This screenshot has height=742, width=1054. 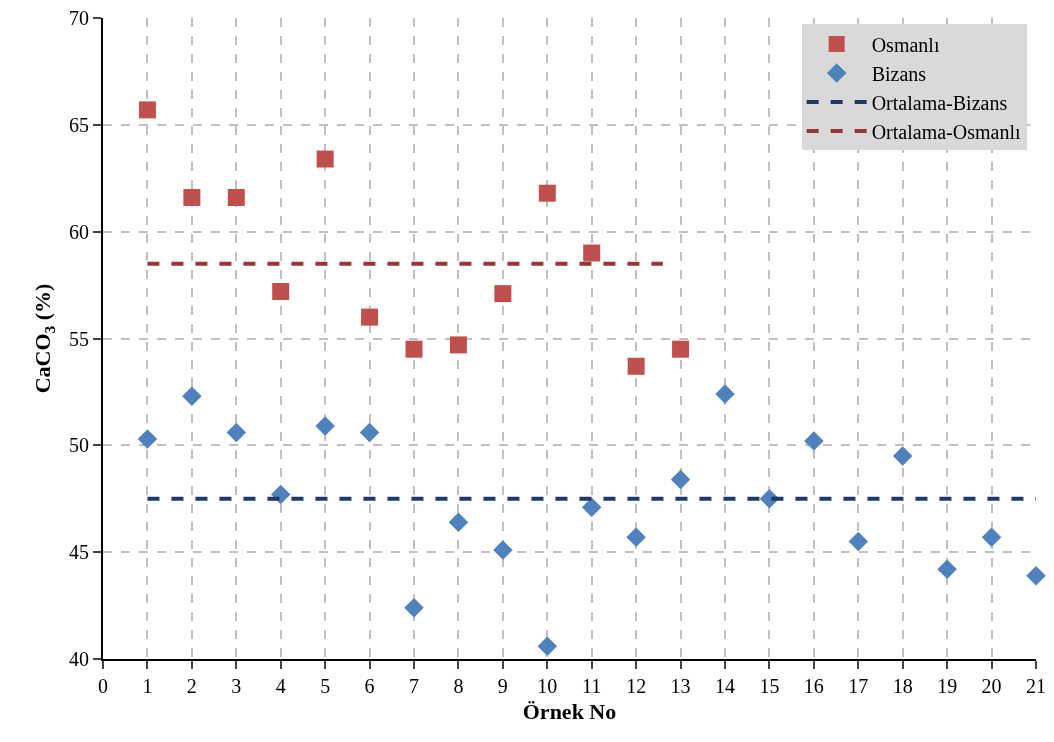 What do you see at coordinates (858, 686) in the screenshot?
I see `x-tick-label: 17` at bounding box center [858, 686].